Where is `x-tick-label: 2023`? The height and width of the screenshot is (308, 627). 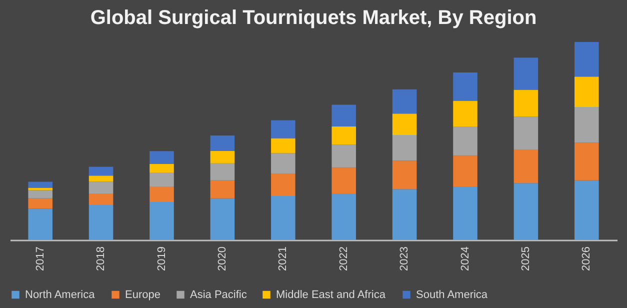 x-tick-label: 2023 is located at coordinates (404, 258).